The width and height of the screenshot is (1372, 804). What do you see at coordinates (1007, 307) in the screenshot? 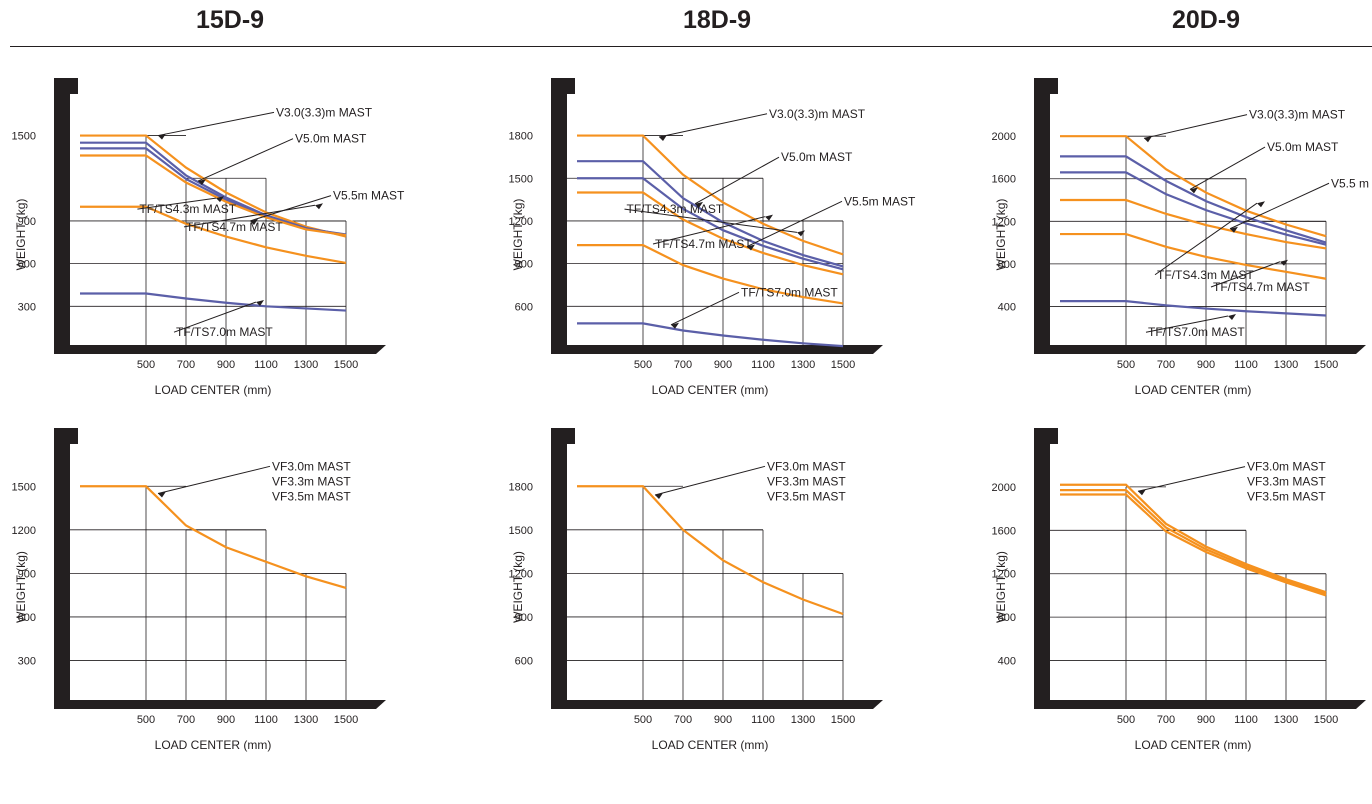
I see `y-tick-label: 400` at bounding box center [1007, 307].